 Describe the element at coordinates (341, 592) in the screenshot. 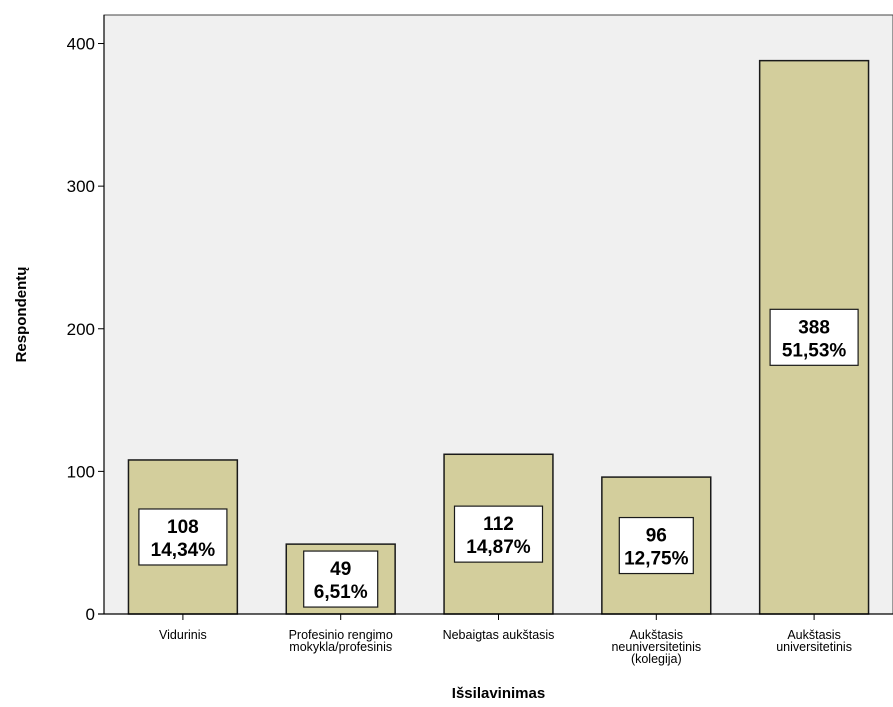

I see `data-label-percent: 6,51%` at that location.